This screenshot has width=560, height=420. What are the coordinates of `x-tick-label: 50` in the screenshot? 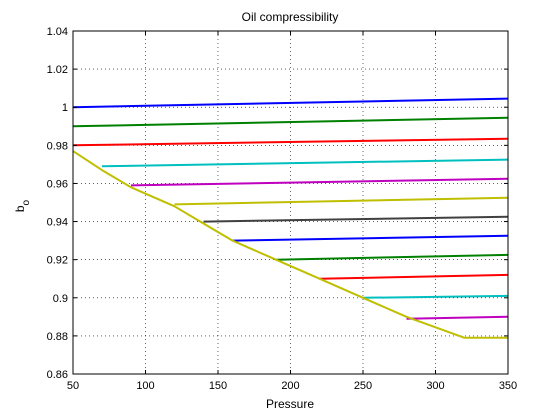 It's located at (73, 386).